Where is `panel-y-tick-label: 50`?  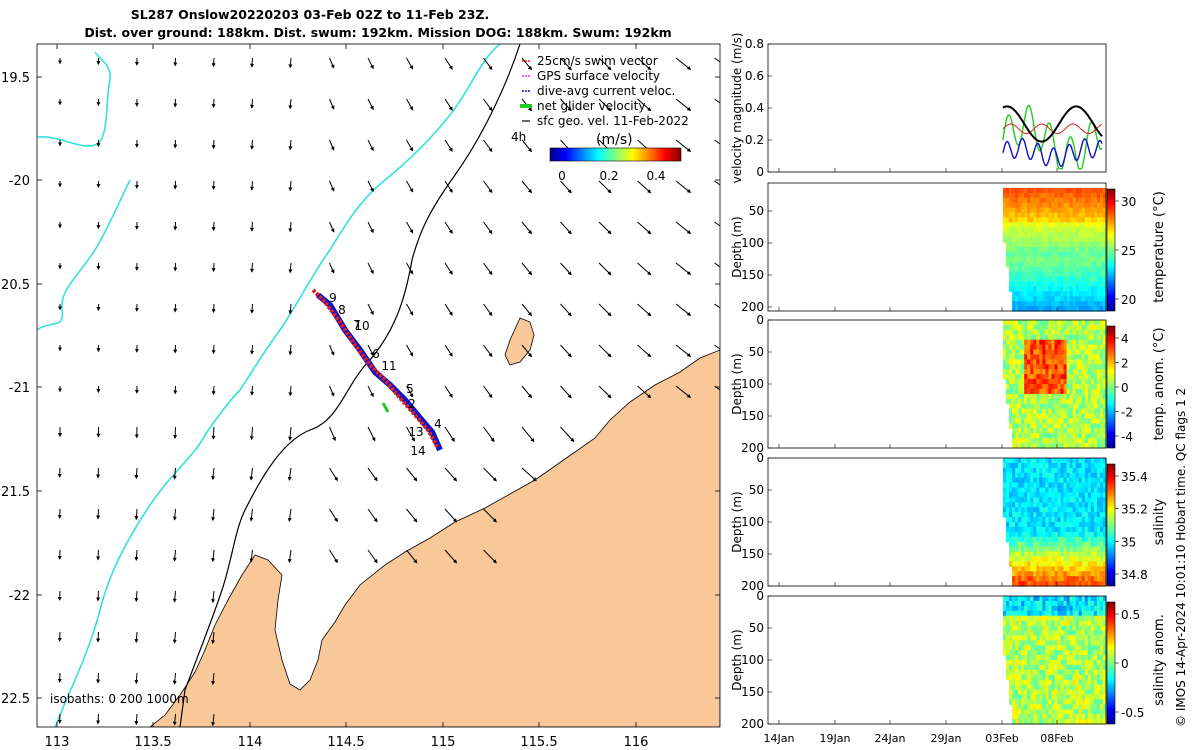
panel-y-tick-label: 50 is located at coordinates (756, 490).